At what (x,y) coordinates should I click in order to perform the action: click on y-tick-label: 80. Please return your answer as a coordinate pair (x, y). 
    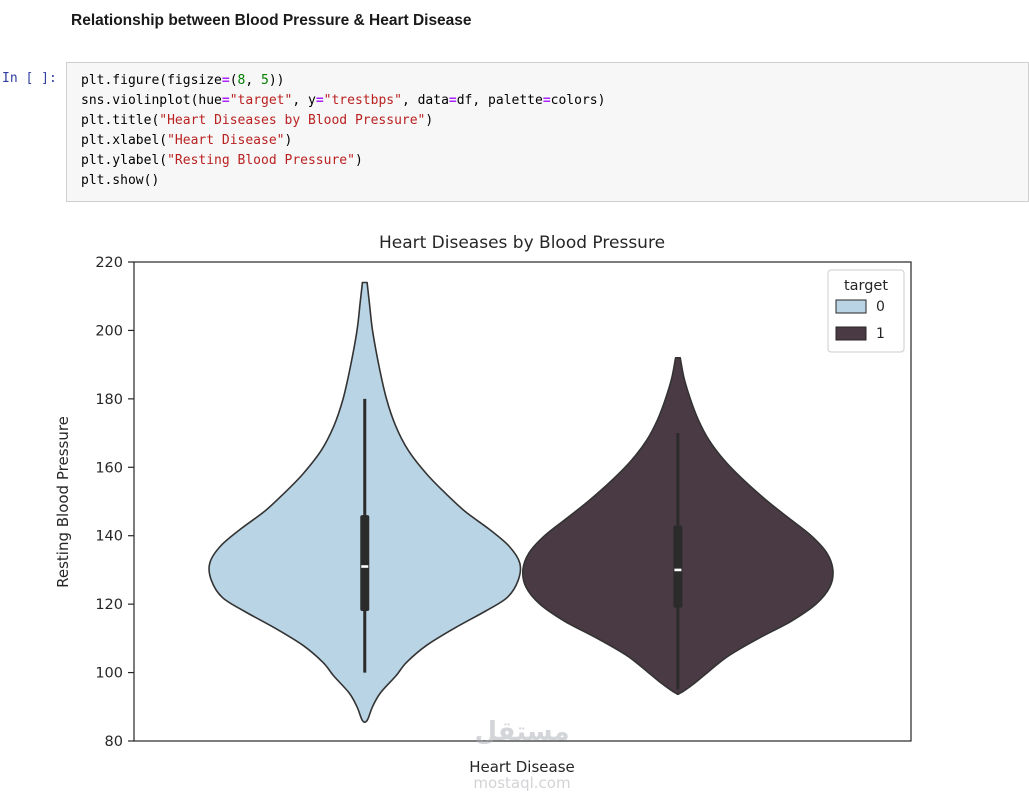
    Looking at the image, I should click on (114, 742).